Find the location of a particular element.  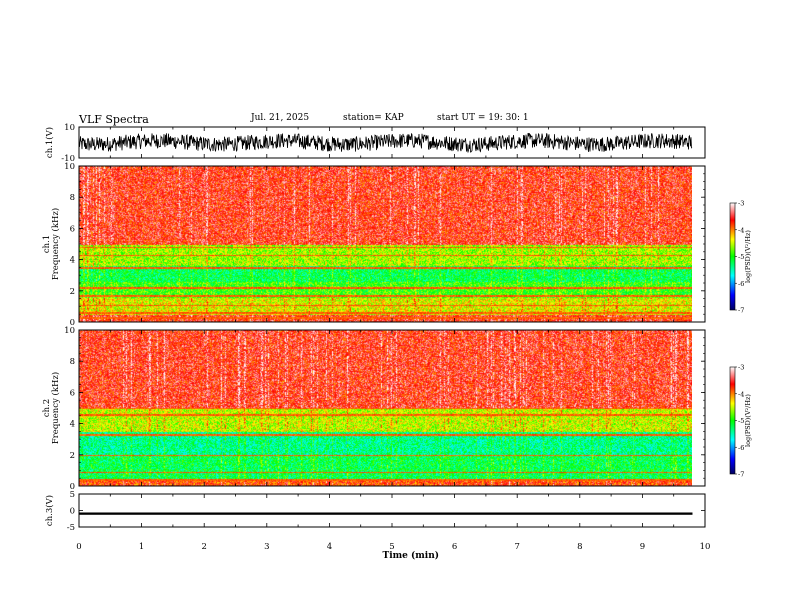

x-tick-label: 3 is located at coordinates (266, 547).